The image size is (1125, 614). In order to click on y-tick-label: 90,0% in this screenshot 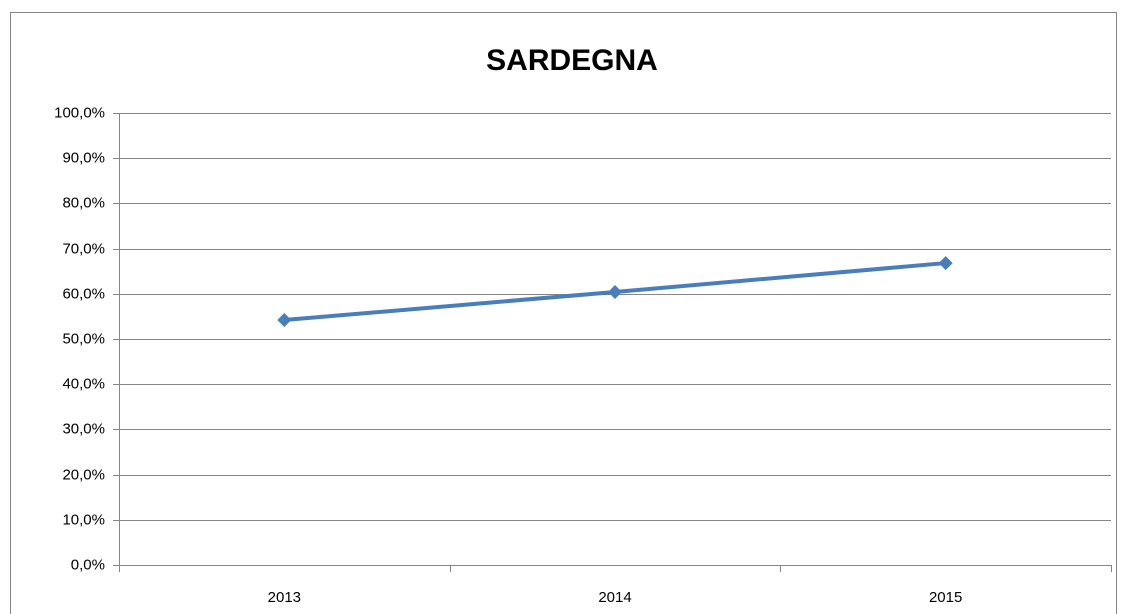, I will do `click(83, 157)`.